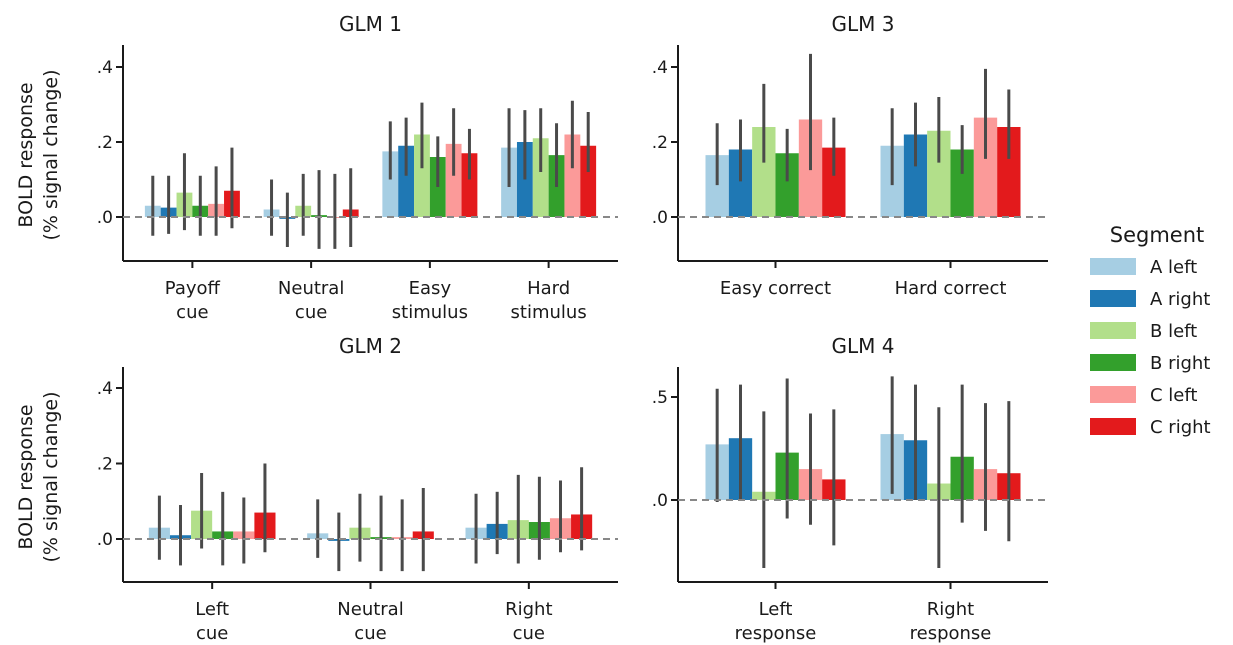 Image resolution: width=1233 pixels, height=645 pixels. What do you see at coordinates (26, 154) in the screenshot?
I see `ylabel-top-line1: BOLD response` at bounding box center [26, 154].